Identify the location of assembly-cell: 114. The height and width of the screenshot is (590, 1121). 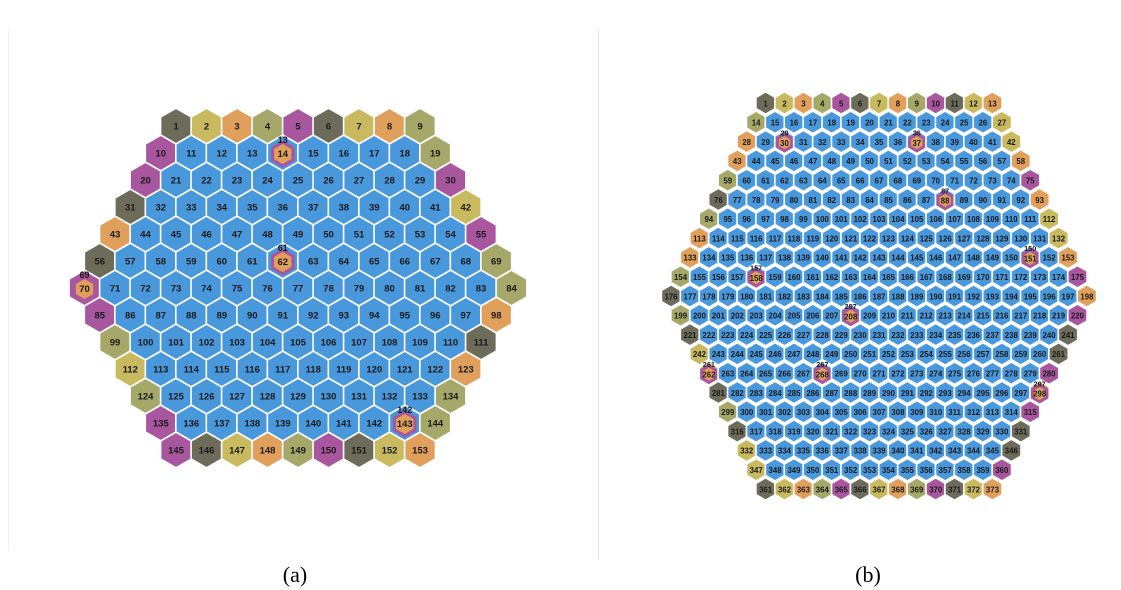
(718, 238).